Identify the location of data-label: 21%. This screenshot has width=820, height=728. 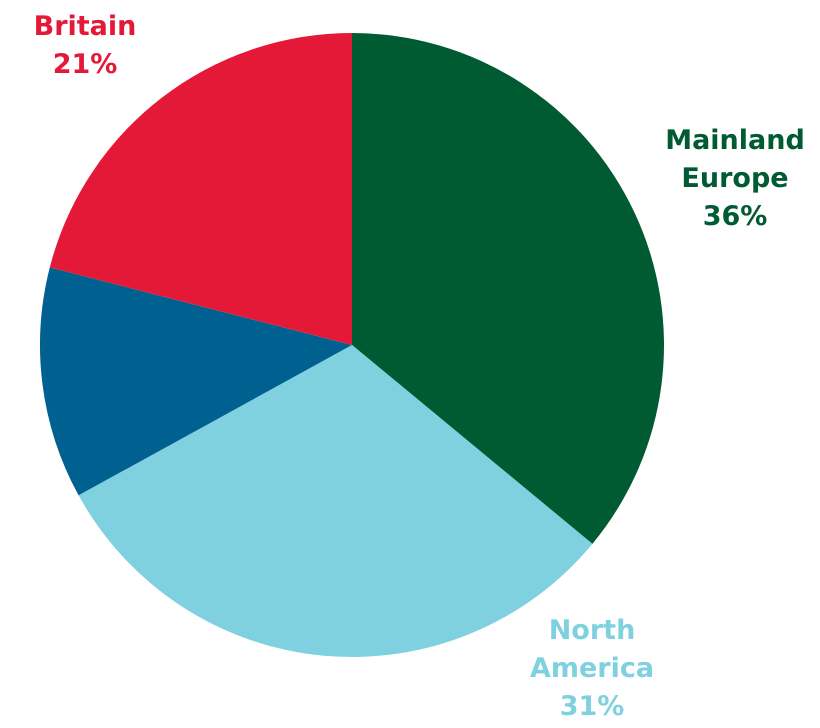
(85, 64).